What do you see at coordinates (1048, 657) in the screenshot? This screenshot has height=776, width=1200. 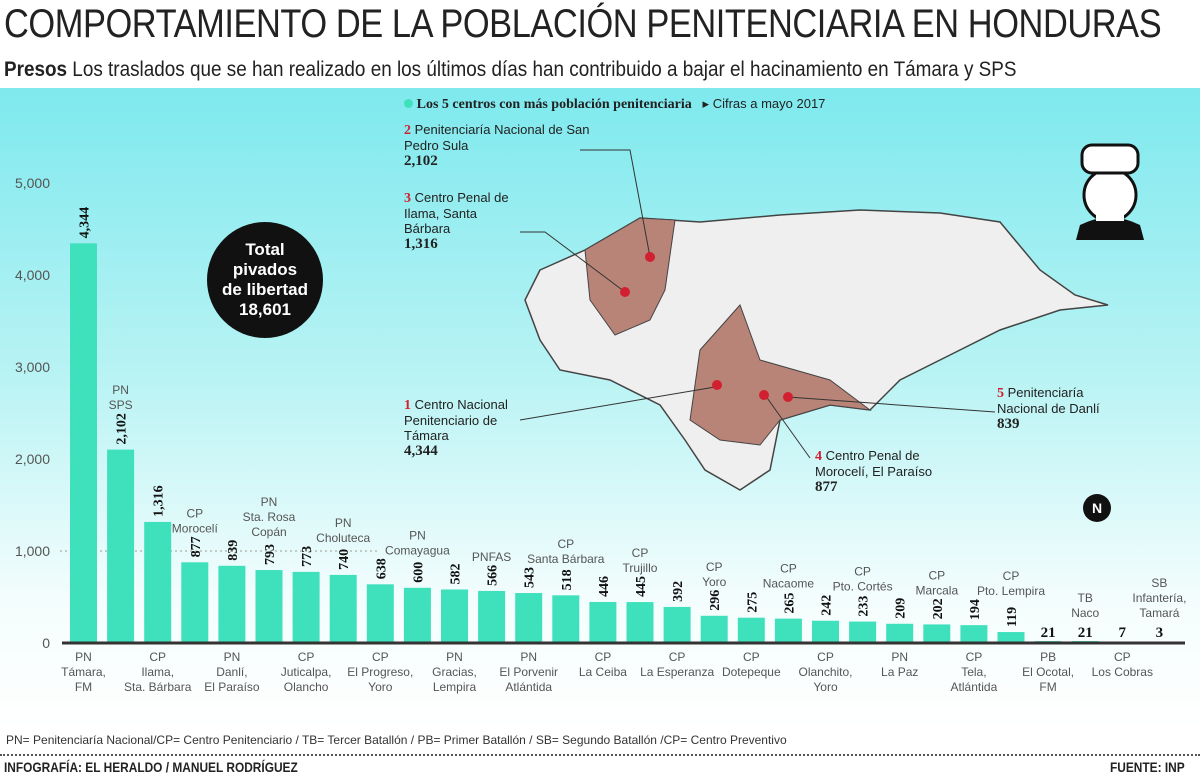 I see `category-label: PB` at bounding box center [1048, 657].